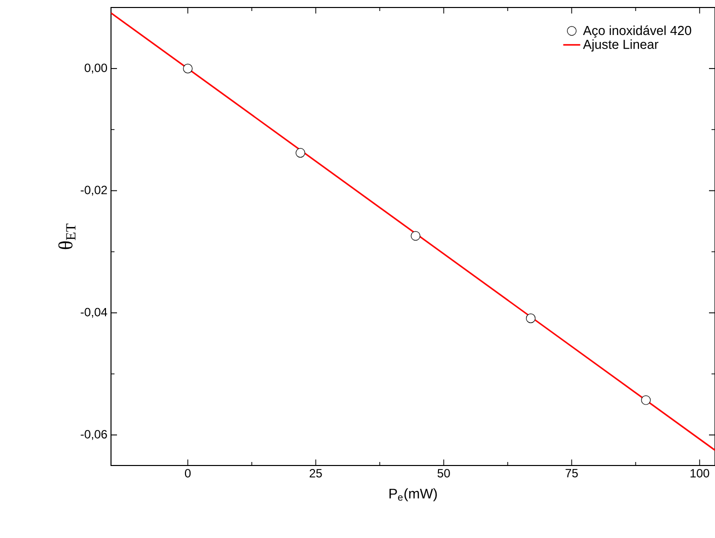 The width and height of the screenshot is (715, 538). Describe the element at coordinates (572, 473) in the screenshot. I see `x-tick-label: 75` at that location.